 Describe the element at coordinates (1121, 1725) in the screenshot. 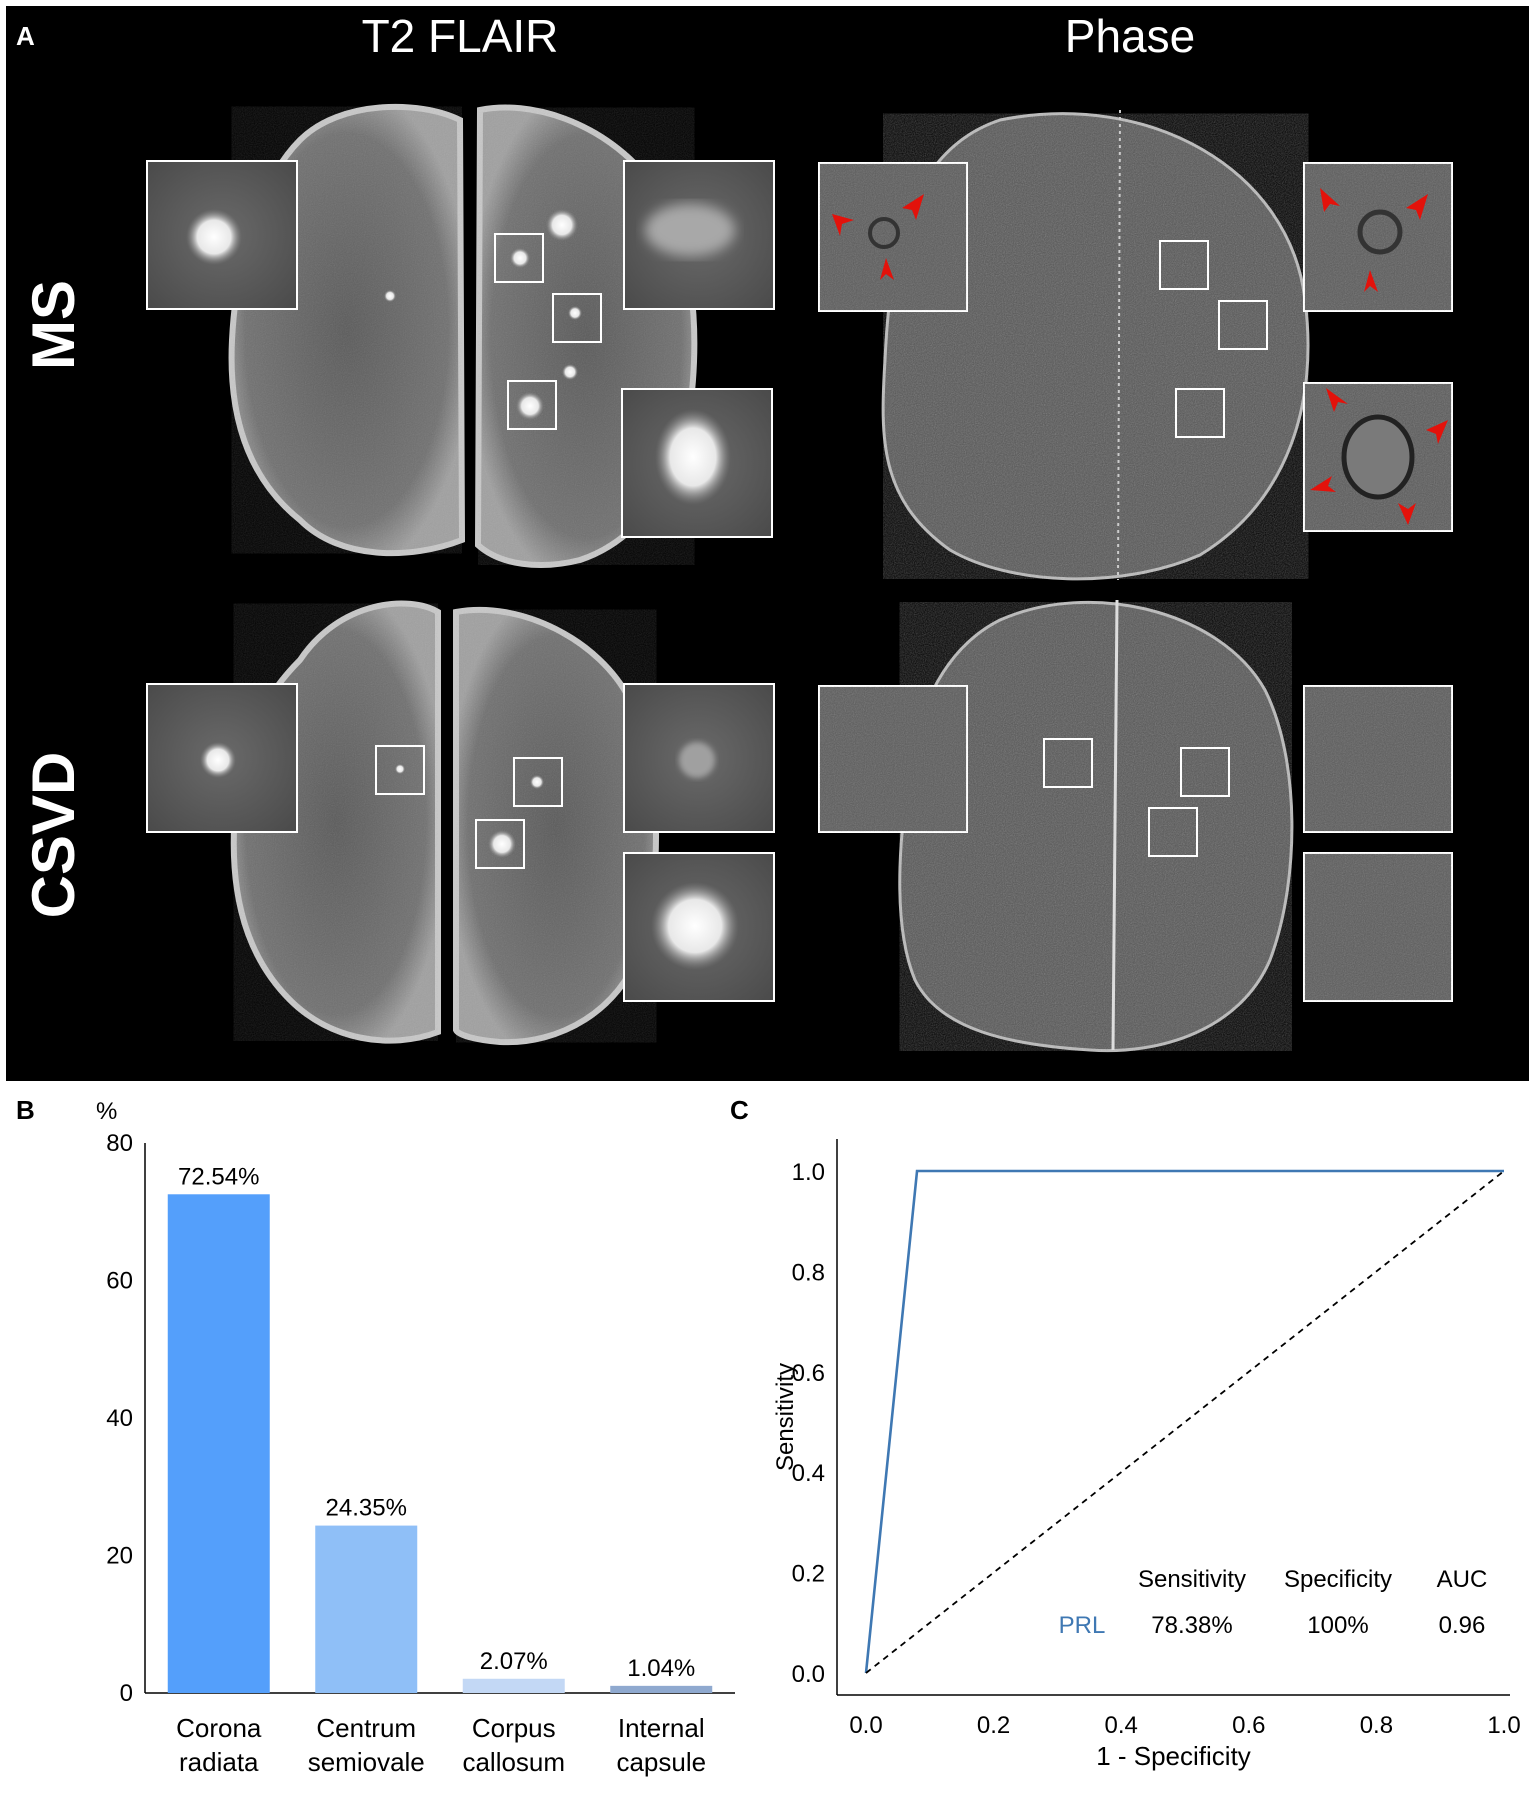

I see `roc-x-tick-label: 0.4` at that location.